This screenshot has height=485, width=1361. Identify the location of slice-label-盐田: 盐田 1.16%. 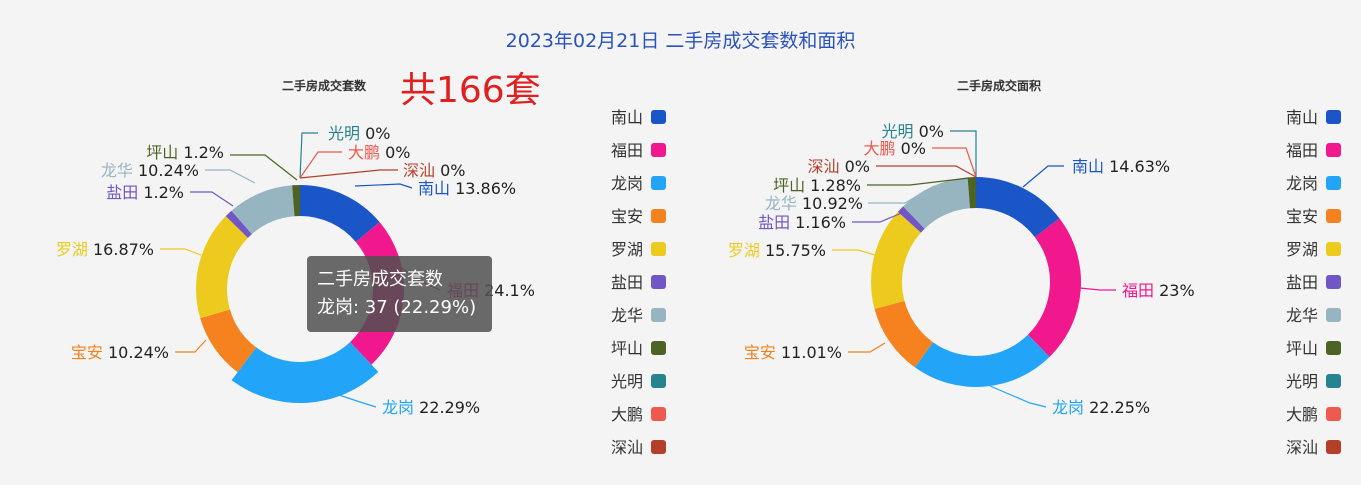
(802, 222).